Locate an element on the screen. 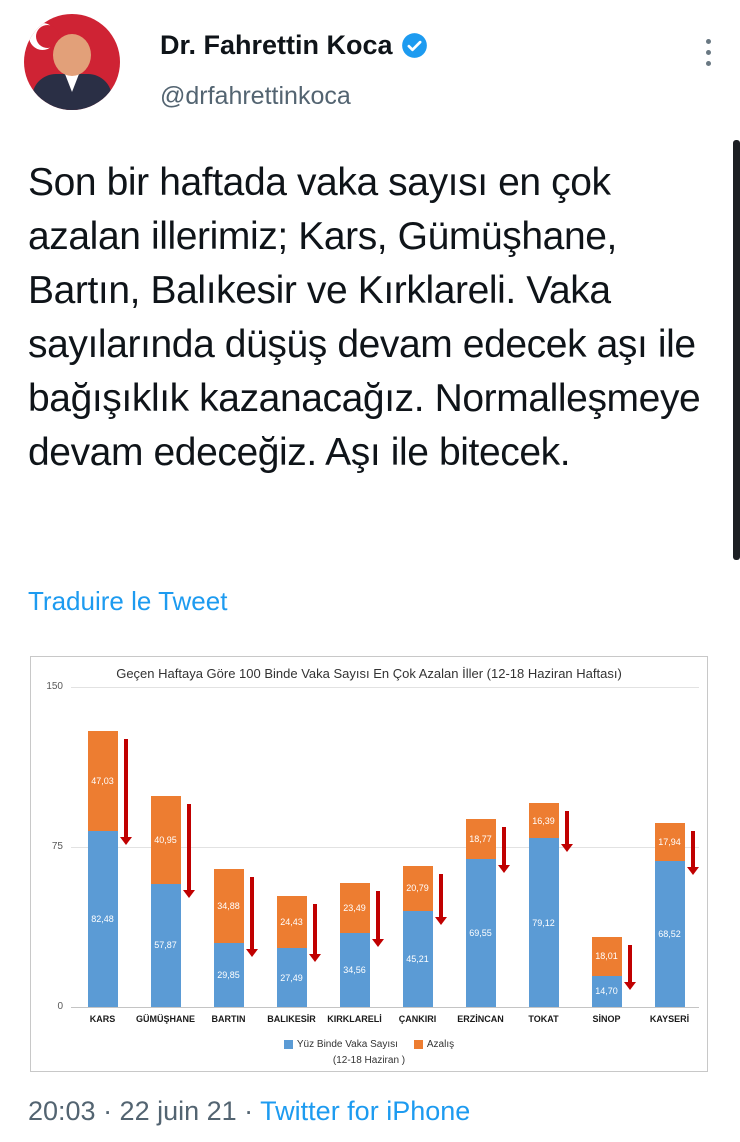 The width and height of the screenshot is (740, 1142). x-tick-label: BALIKESİR is located at coordinates (291, 1019).